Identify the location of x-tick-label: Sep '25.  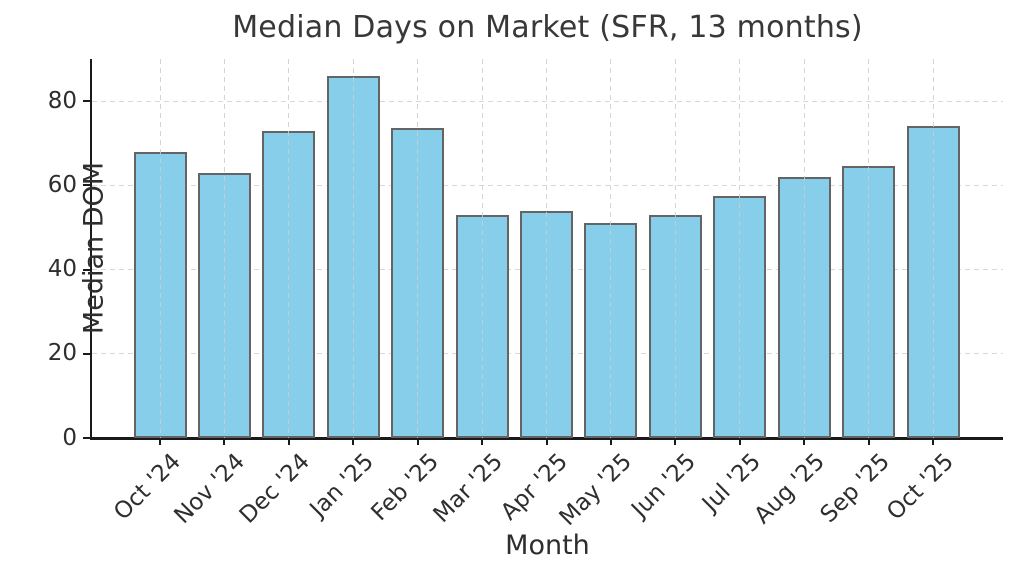
(855, 488).